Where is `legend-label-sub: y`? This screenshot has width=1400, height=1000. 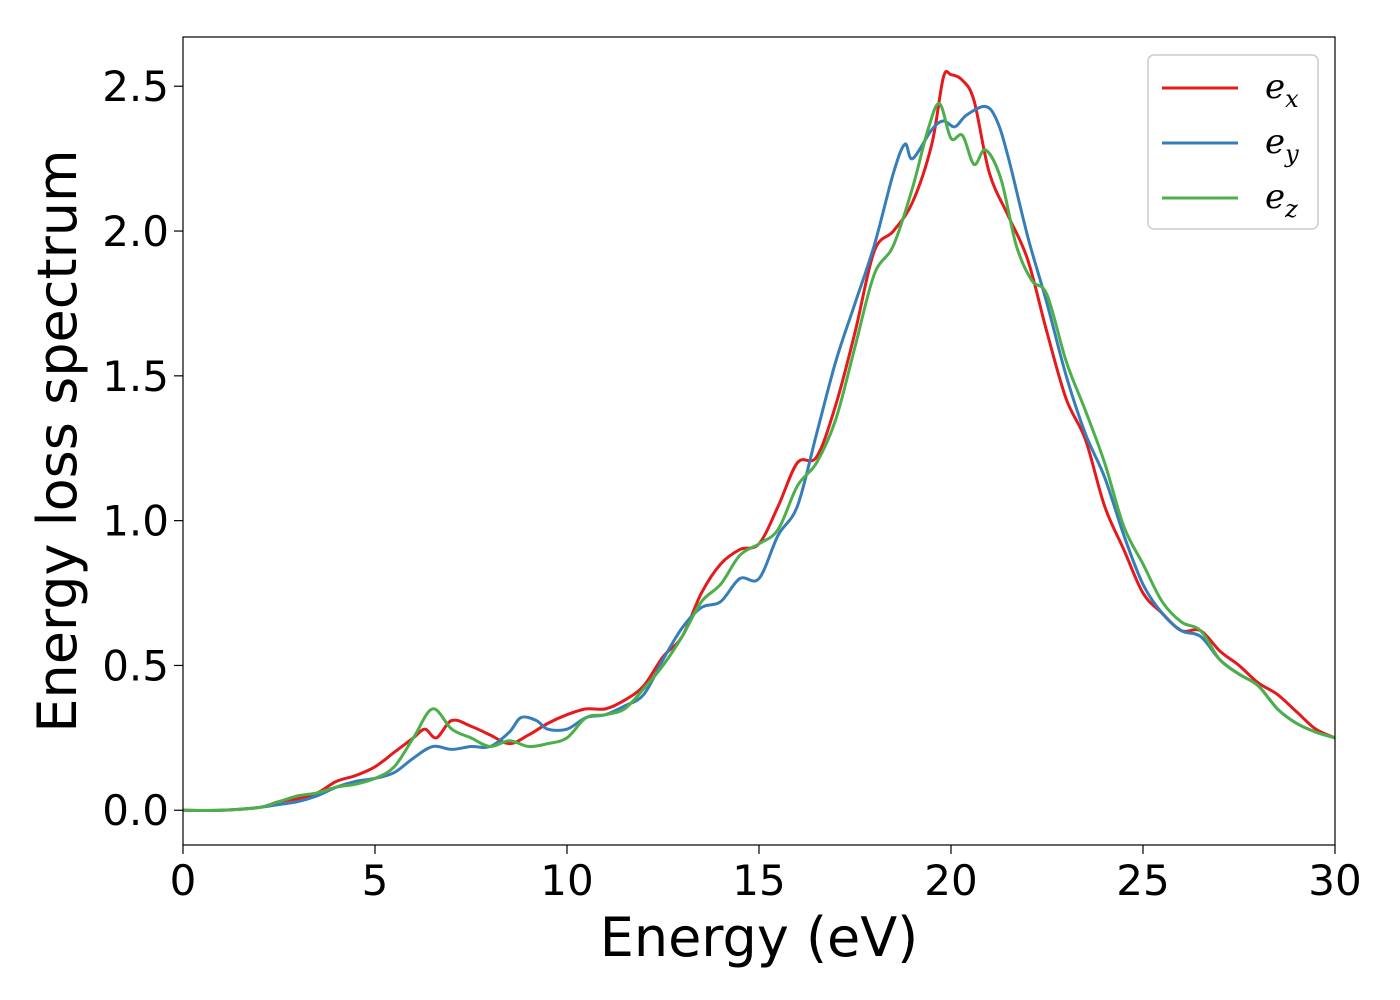 legend-label-sub: y is located at coordinates (1291, 154).